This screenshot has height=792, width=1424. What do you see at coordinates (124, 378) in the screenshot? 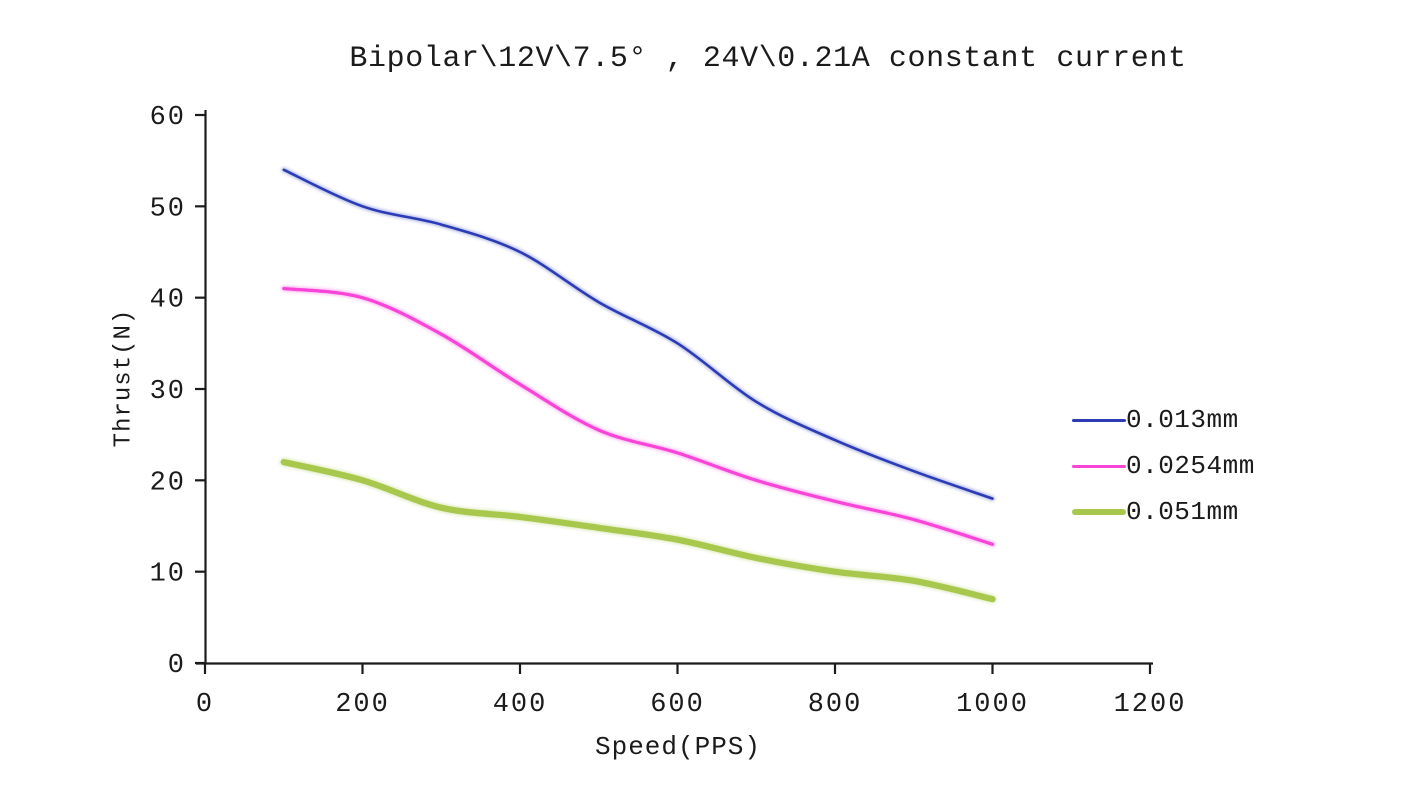
I see `y-axis-label: Thrust(N)` at bounding box center [124, 378].